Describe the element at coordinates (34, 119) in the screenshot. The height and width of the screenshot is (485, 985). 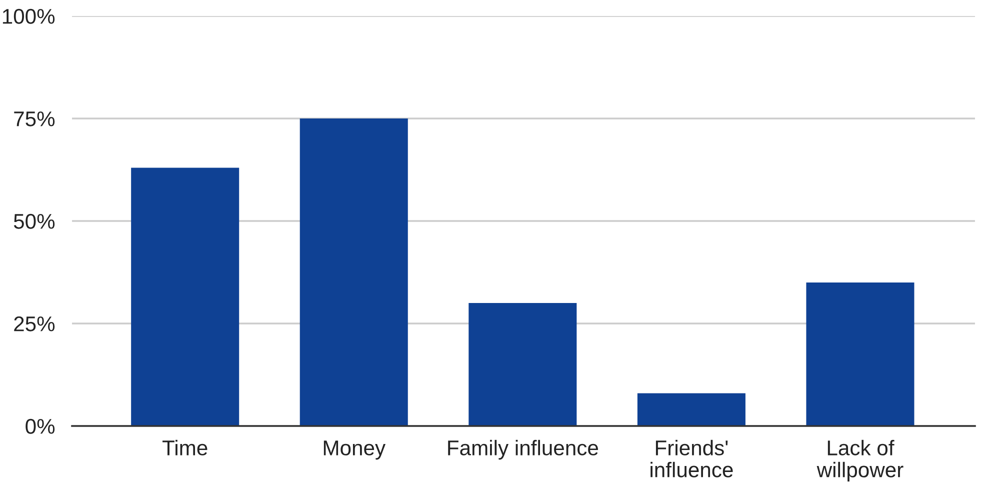
I see `y-tick-label: 75%` at that location.